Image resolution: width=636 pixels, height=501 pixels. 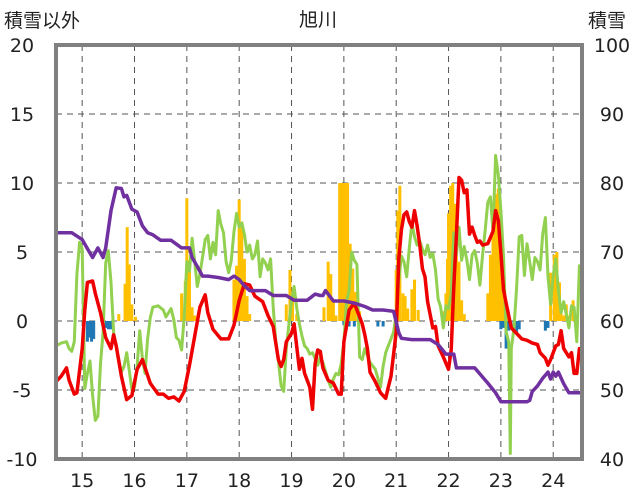 What do you see at coordinates (21, 460) in the screenshot?
I see `left-tick-label: -10` at bounding box center [21, 460].